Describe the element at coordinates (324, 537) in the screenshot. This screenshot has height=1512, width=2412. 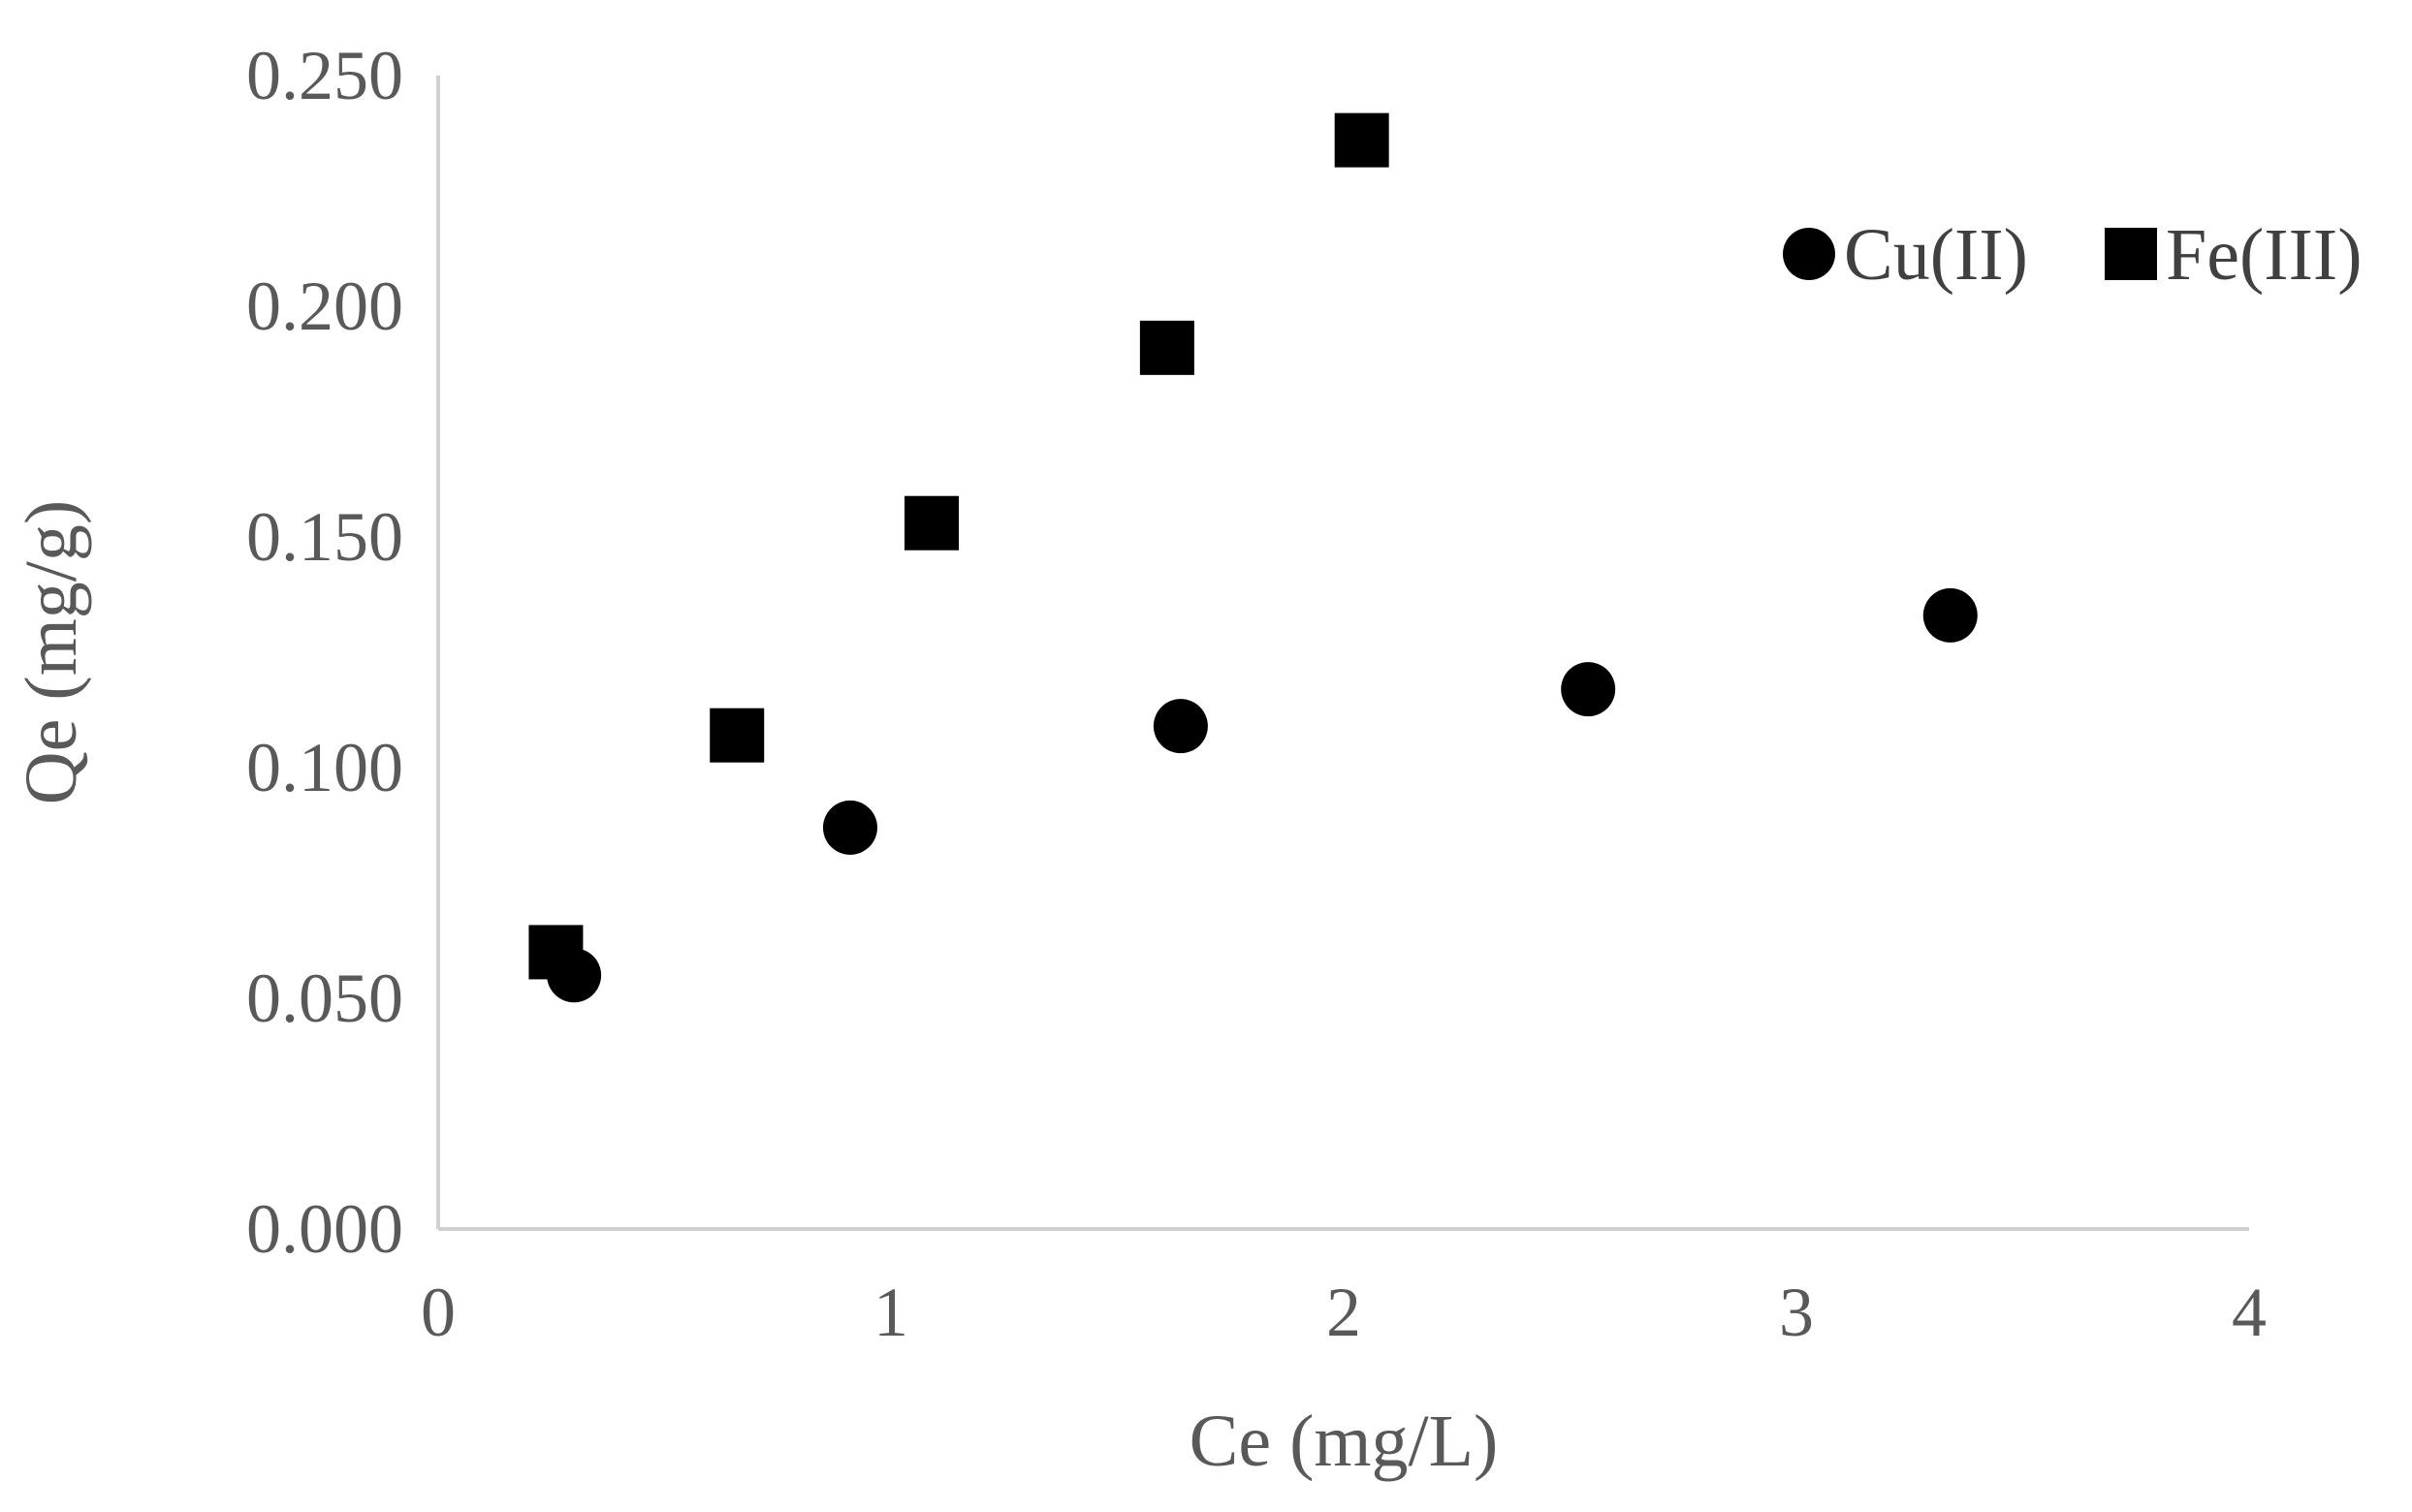
I see `y-tick-label: 0.150` at that location.